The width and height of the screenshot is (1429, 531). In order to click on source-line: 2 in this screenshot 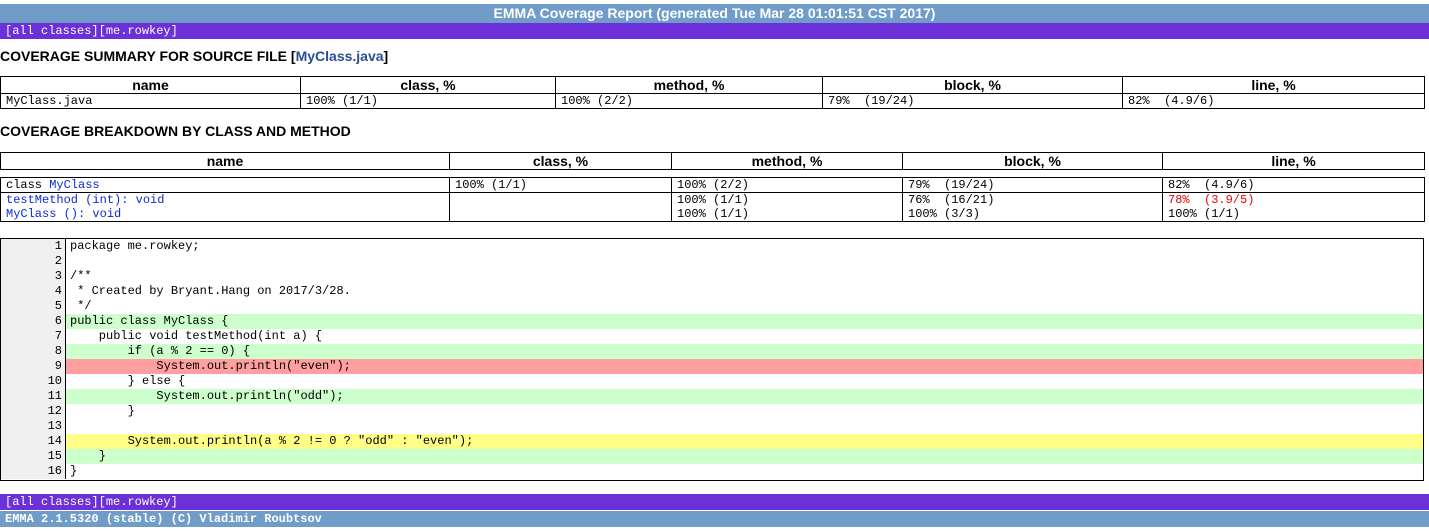, I will do `click(712, 261)`.